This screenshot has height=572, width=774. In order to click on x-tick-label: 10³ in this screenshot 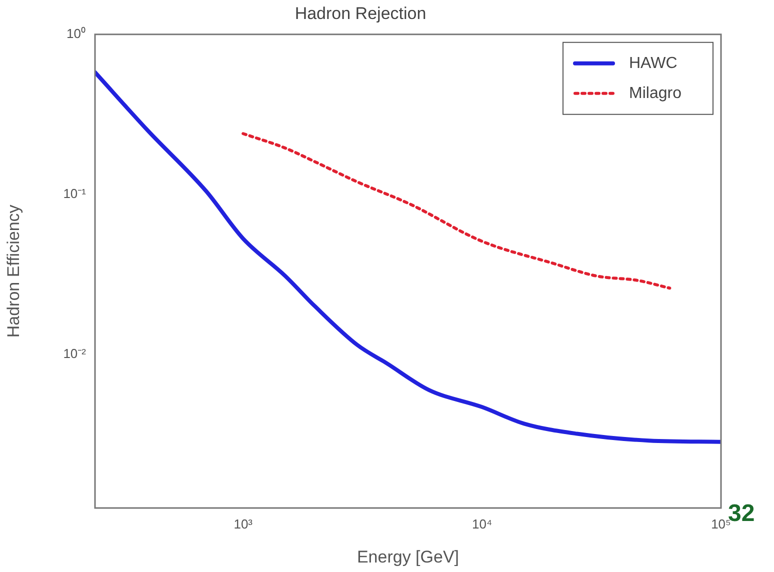, I will do `click(244, 524)`.